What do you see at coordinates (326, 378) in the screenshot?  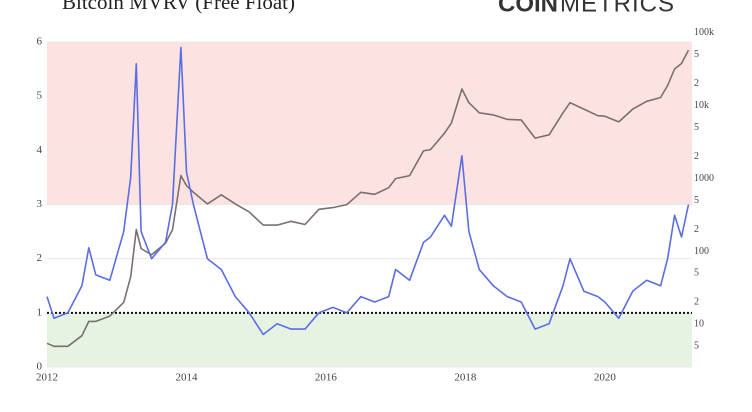 I see `x-tick-label: 2016` at bounding box center [326, 378].